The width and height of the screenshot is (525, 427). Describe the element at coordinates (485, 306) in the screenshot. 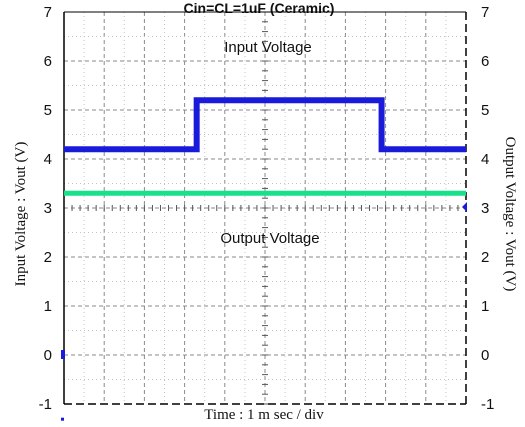

I see `y-tick-right: 1` at that location.